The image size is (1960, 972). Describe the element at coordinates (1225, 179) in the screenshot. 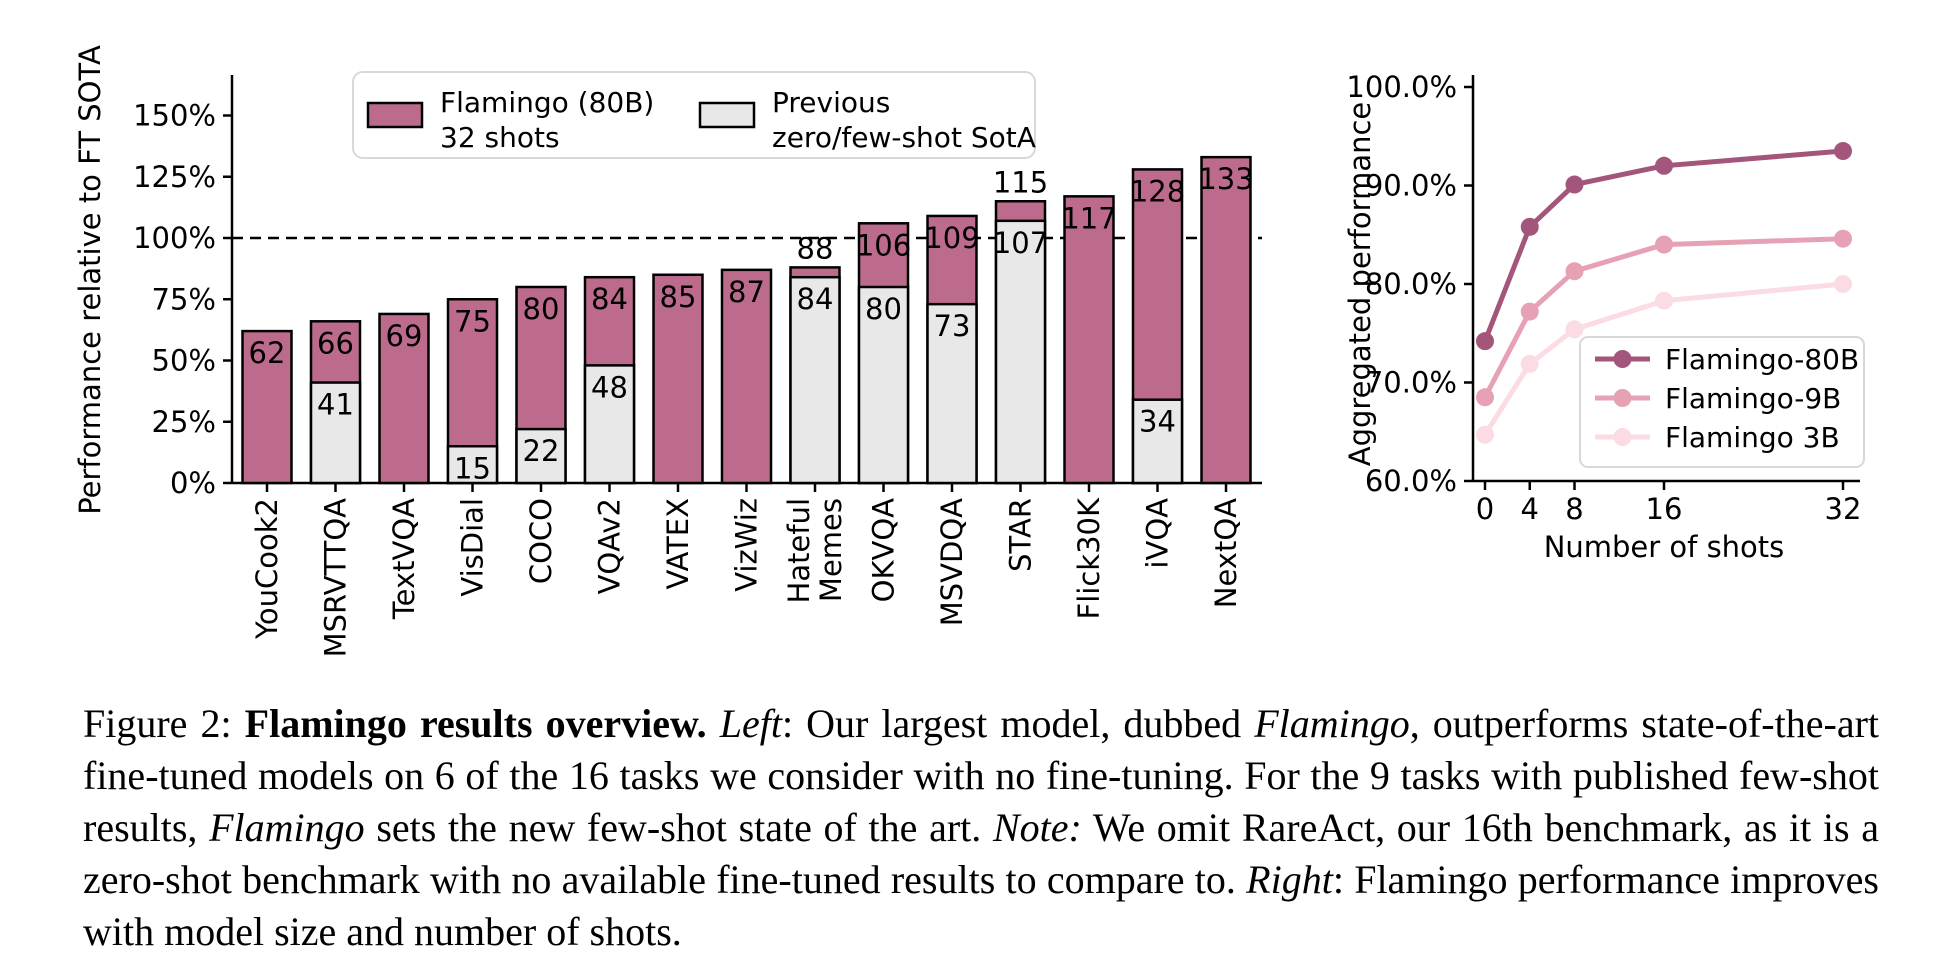

I see `bar-value-flamingo-NextQA: 133` at that location.